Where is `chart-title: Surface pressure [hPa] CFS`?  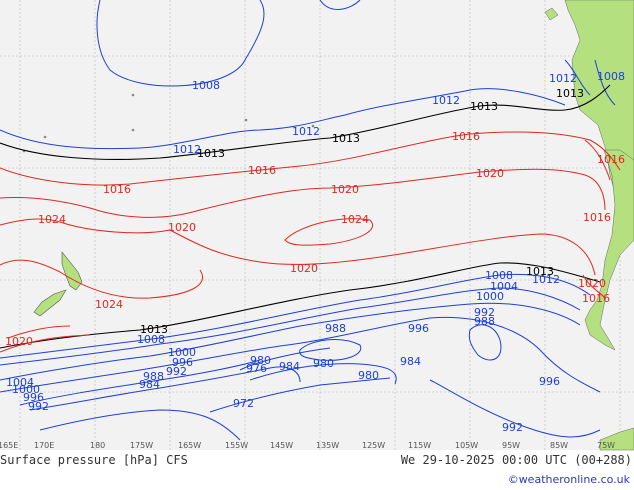
chart-title: Surface pressure [hPa] CFS is located at coordinates (94, 460).